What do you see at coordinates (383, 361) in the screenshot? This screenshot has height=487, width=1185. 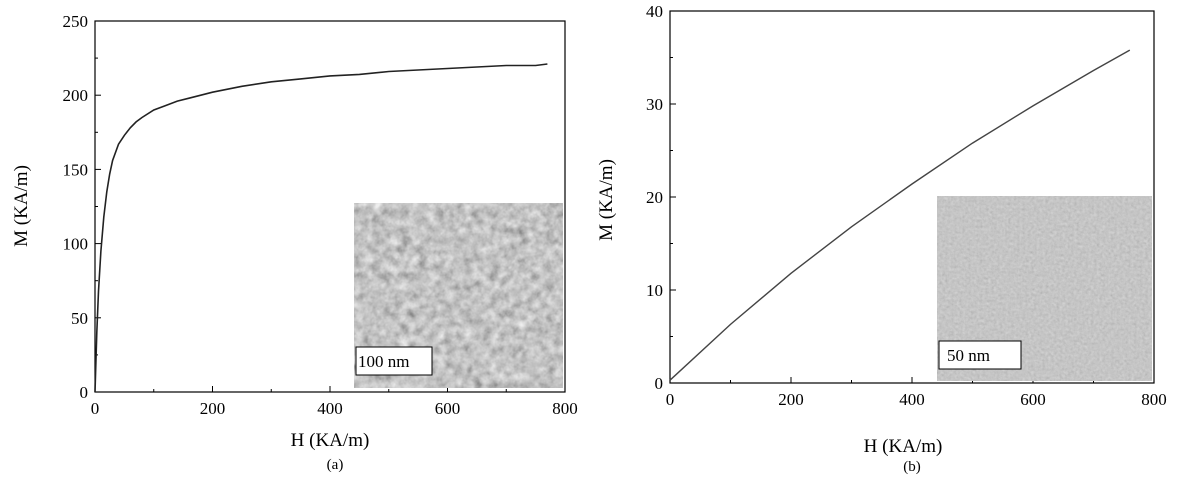 I see `scale-bar-label: 100 nm` at bounding box center [383, 361].